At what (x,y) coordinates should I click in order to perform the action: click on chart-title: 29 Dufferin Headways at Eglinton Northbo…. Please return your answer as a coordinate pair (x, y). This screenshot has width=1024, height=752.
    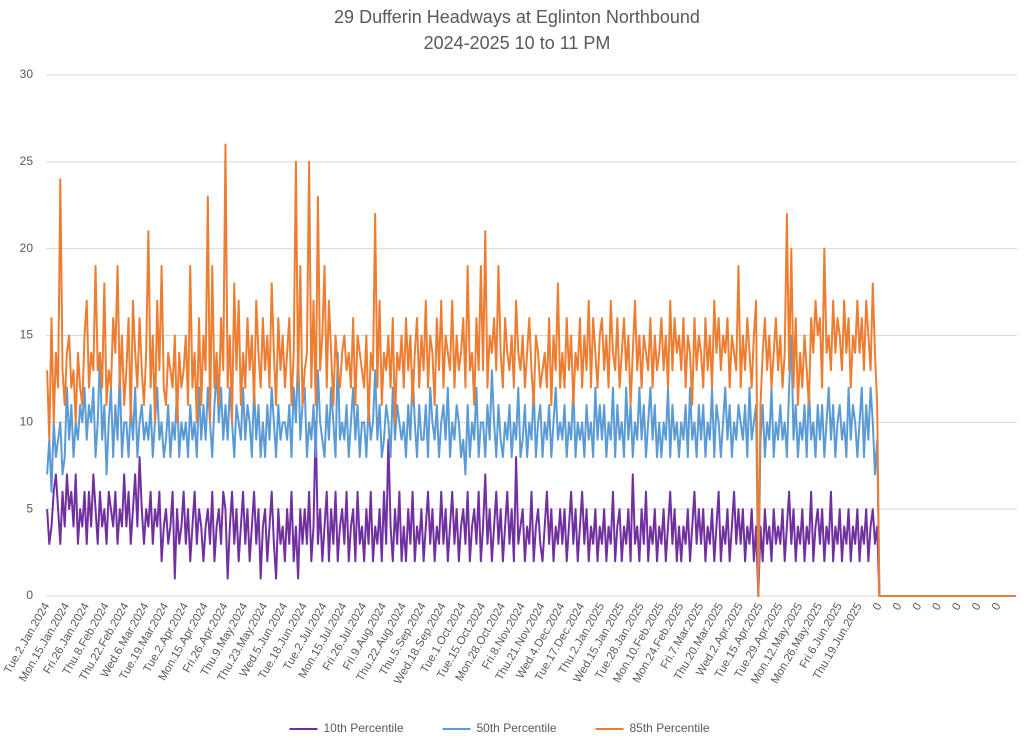
    Looking at the image, I should click on (517, 17).